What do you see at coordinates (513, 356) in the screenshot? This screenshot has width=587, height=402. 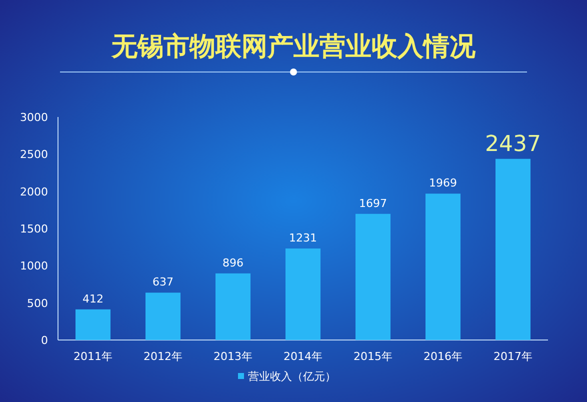 I see `x-tick-label: 2017年` at bounding box center [513, 356].